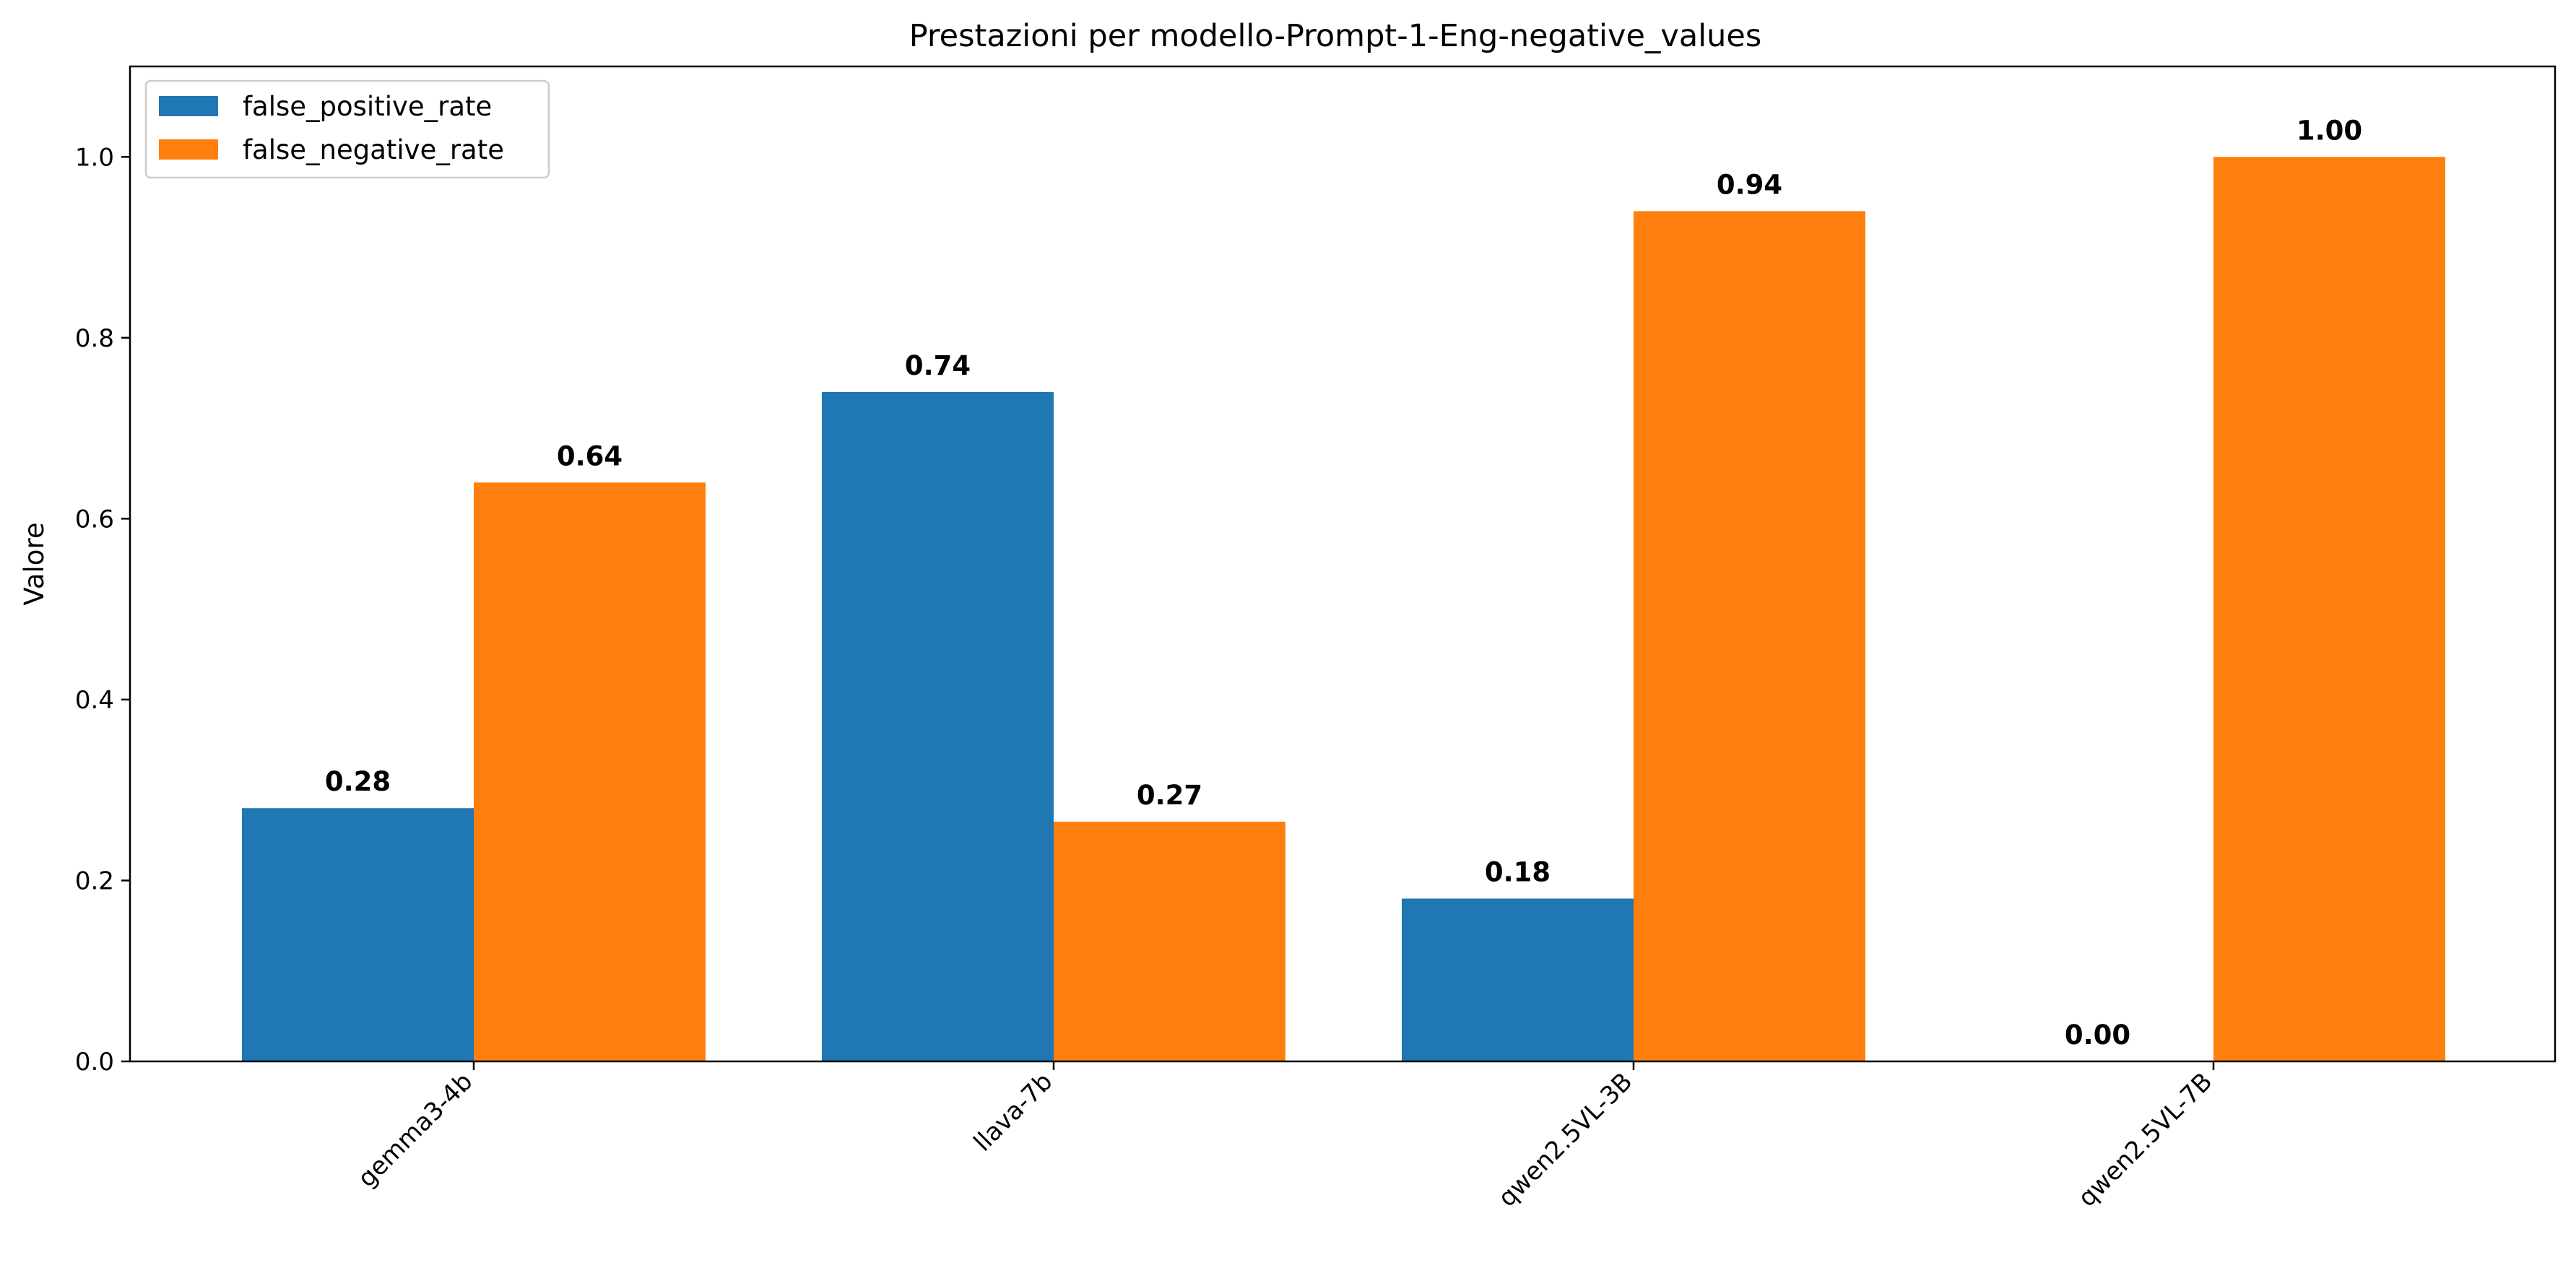 Image resolution: width=2576 pixels, height=1278 pixels. Describe the element at coordinates (94, 338) in the screenshot. I see `y-tick-label: 0.8` at that location.